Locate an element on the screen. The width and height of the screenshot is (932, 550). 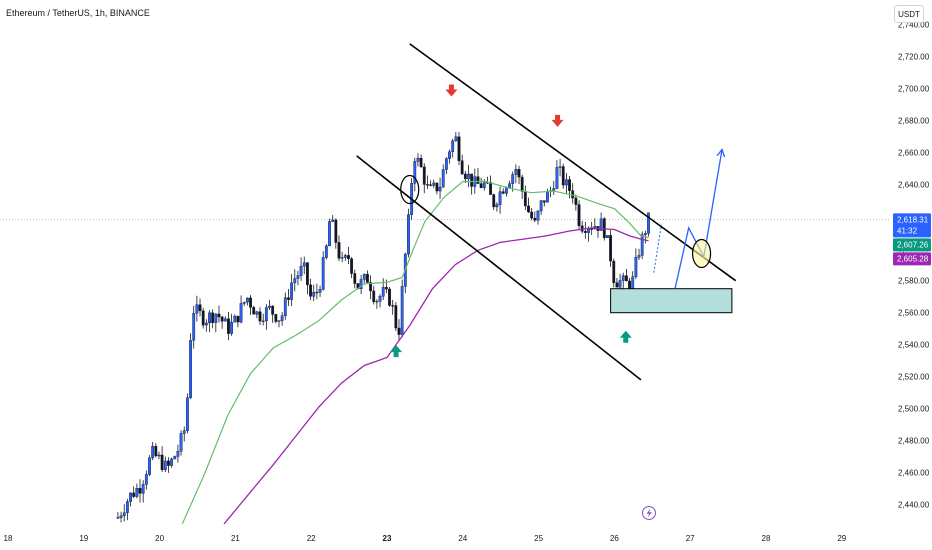
y-tick-label: 2,660.00 is located at coordinates (914, 153).